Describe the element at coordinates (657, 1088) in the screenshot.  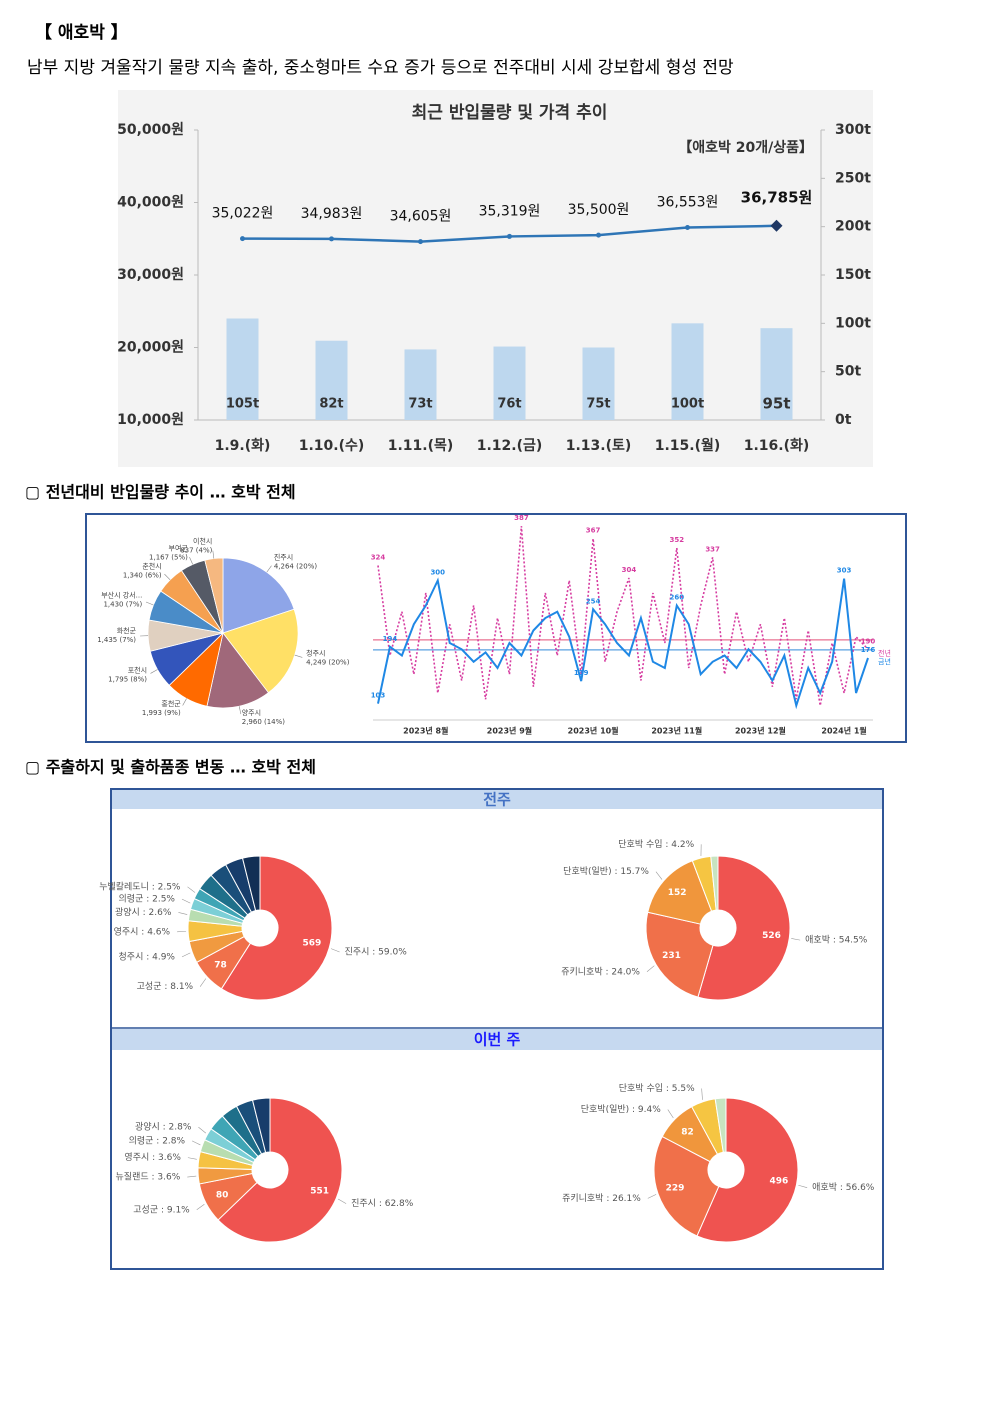
I see `slice-label: 단호박 수입 : 5.5%` at that location.